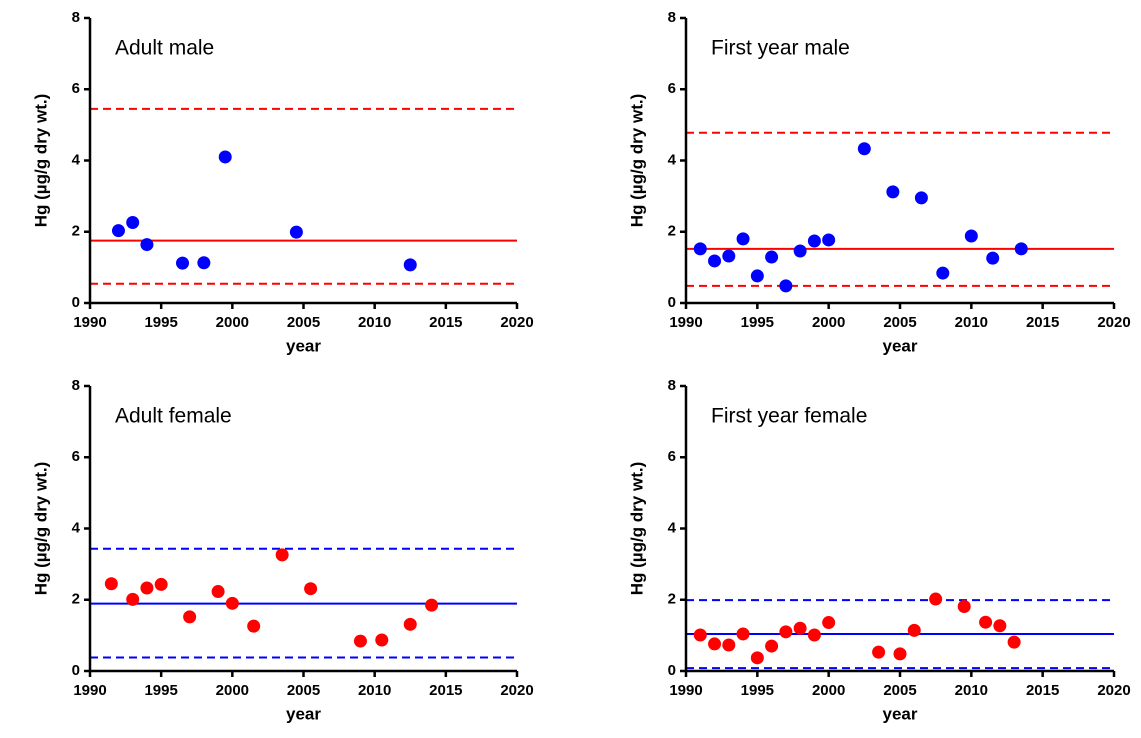 Image resolution: width=1141 pixels, height=738 pixels. What do you see at coordinates (899, 322) in the screenshot?
I see `x-tick-label: 2005` at bounding box center [899, 322].